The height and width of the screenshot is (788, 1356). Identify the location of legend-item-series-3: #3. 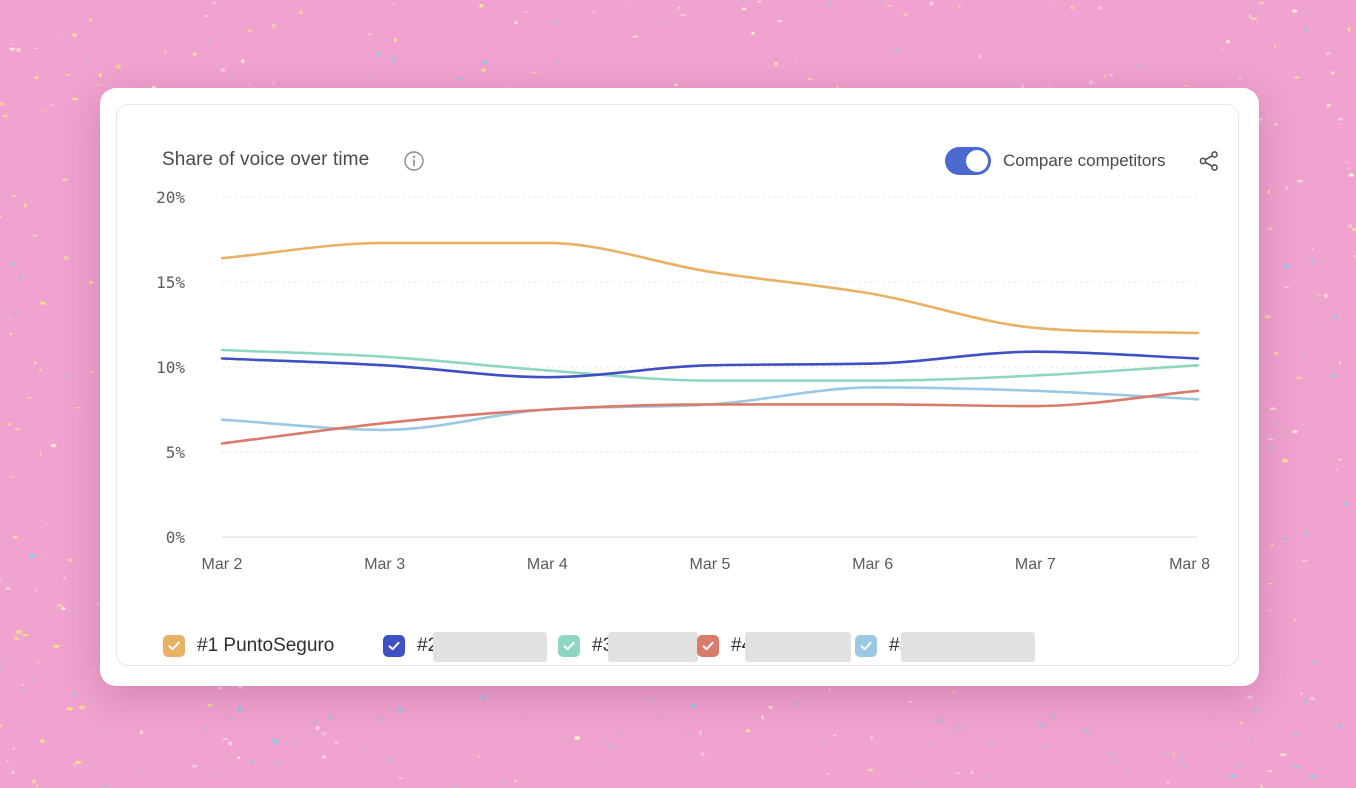
(628, 647).